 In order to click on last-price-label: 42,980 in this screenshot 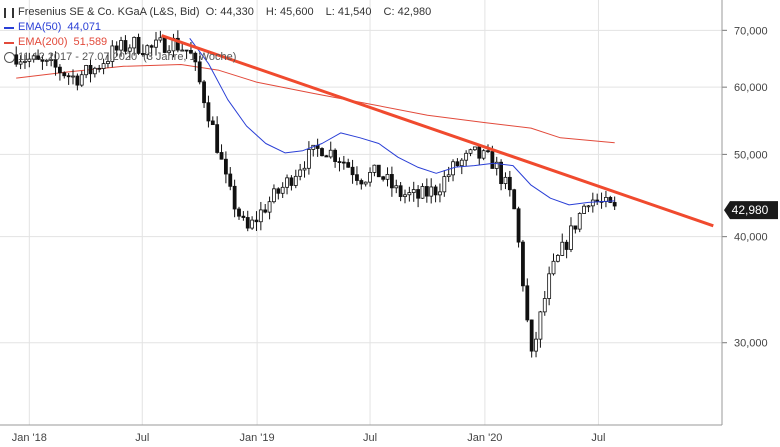, I will do `click(750, 210)`.